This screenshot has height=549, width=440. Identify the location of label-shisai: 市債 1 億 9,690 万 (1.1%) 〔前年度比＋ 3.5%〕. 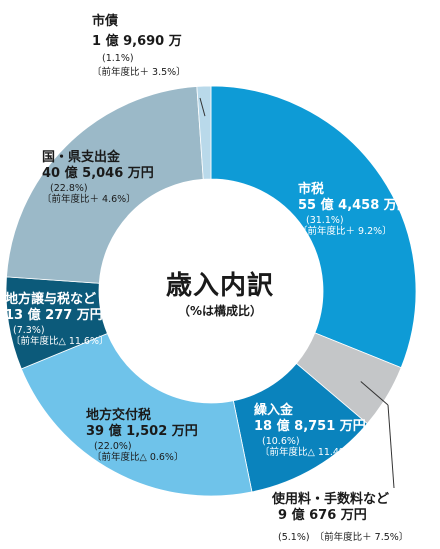
(139, 46).